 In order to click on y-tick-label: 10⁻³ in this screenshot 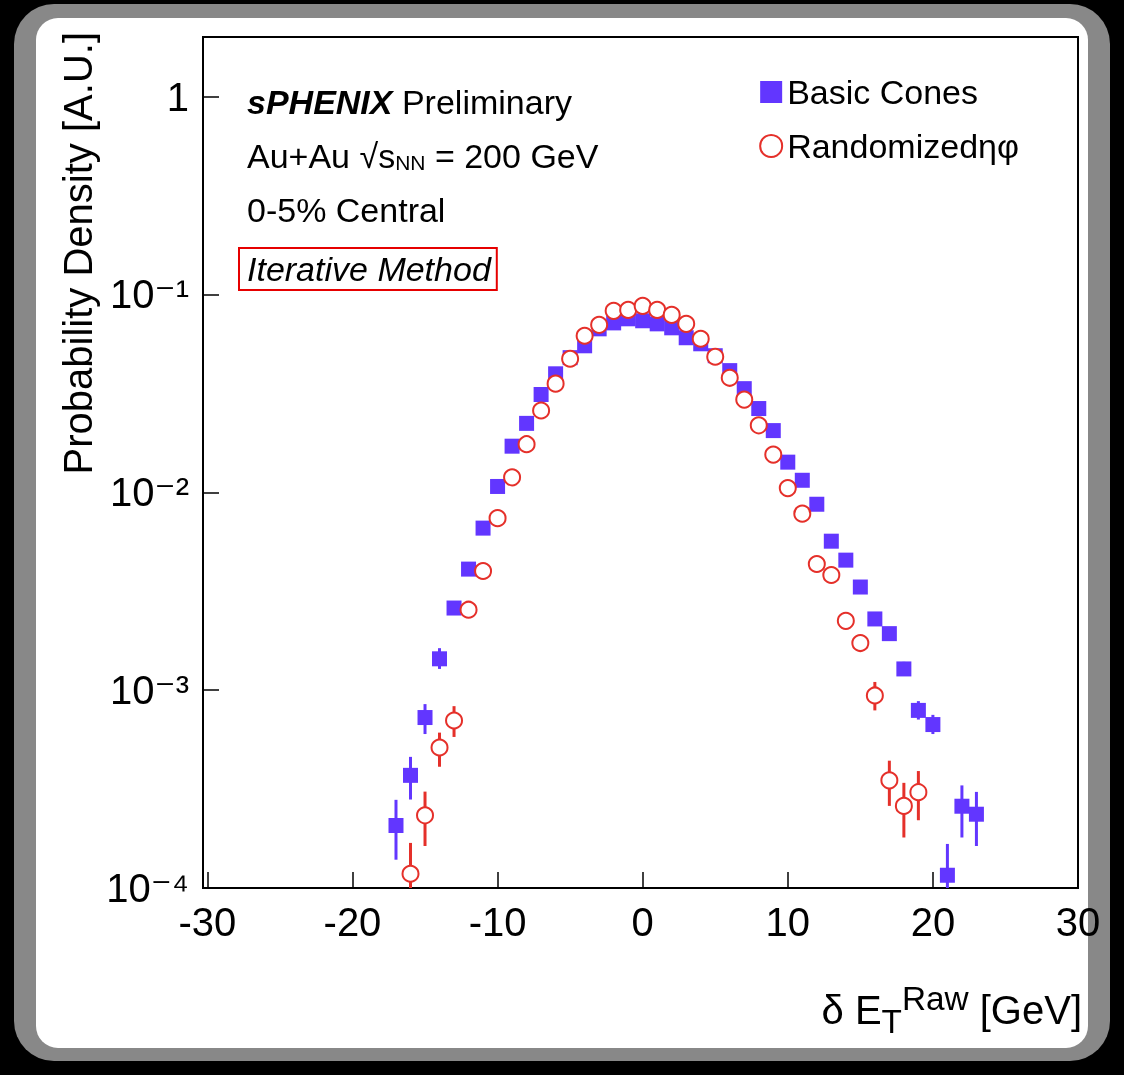, I will do `click(149, 690)`.